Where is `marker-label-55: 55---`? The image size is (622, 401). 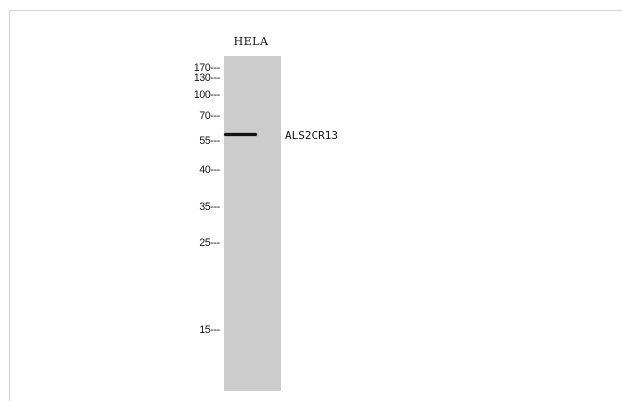
marker-label-55: 55--- is located at coordinates (209, 141).